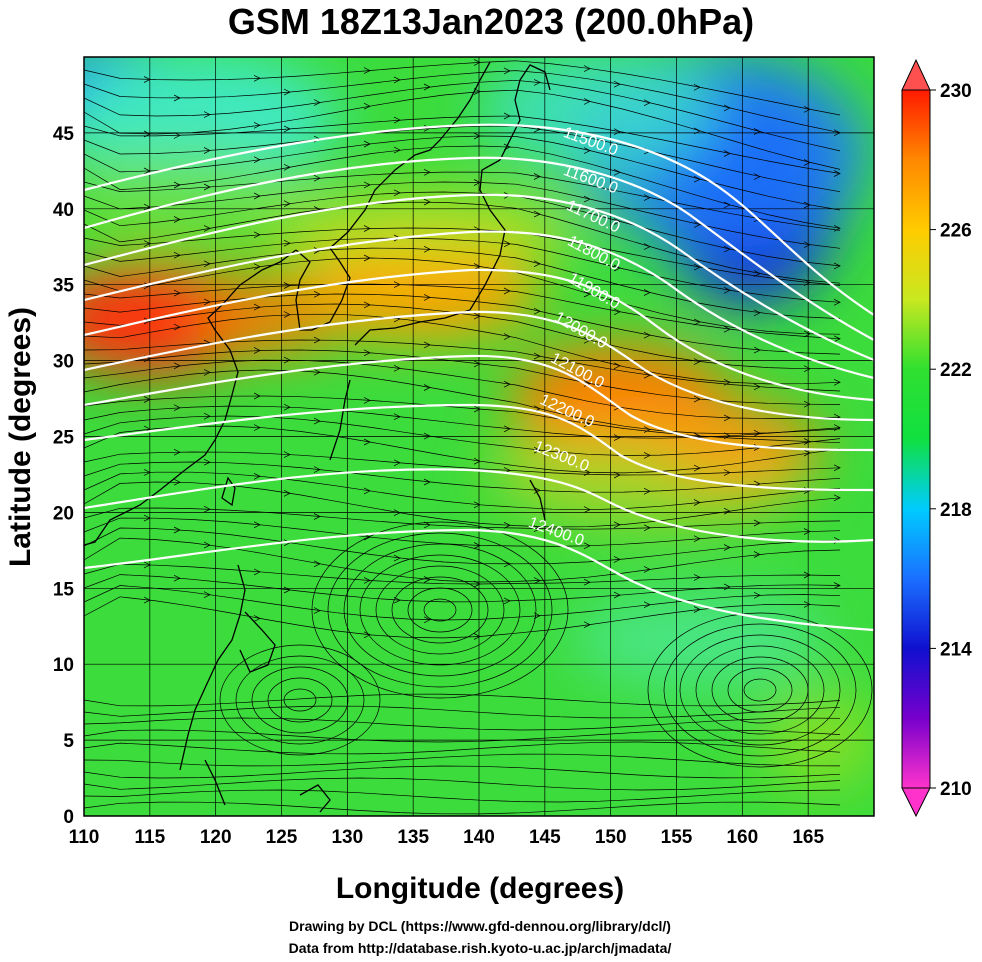 The height and width of the screenshot is (962, 982). I want to click on x-tick-label: 150, so click(611, 837).